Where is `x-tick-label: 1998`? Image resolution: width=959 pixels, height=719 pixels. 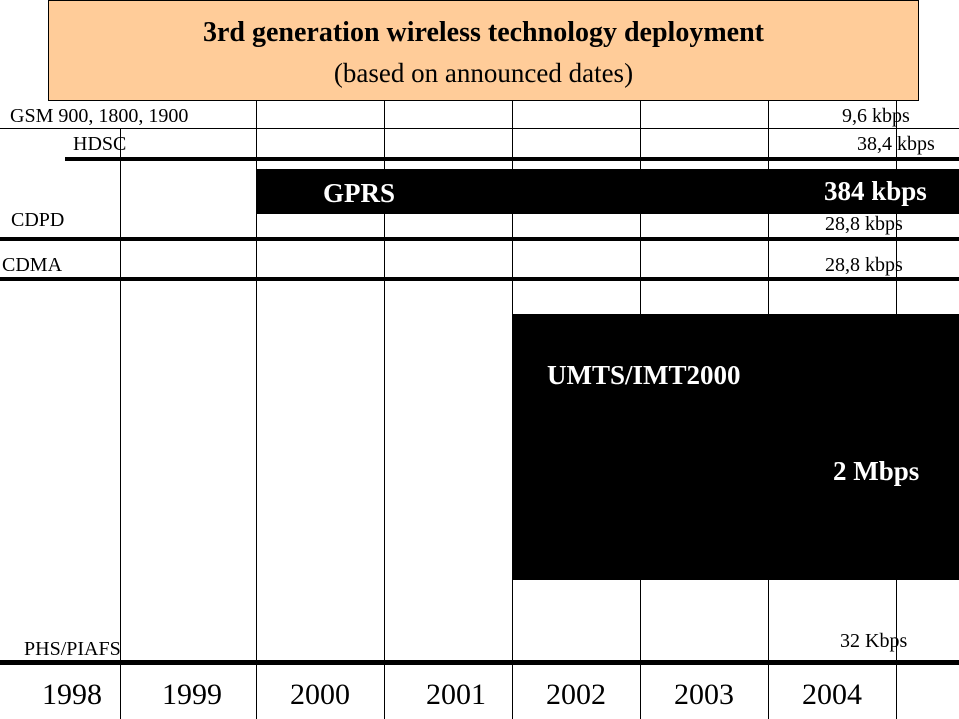
x-tick-label: 1998 is located at coordinates (72, 694).